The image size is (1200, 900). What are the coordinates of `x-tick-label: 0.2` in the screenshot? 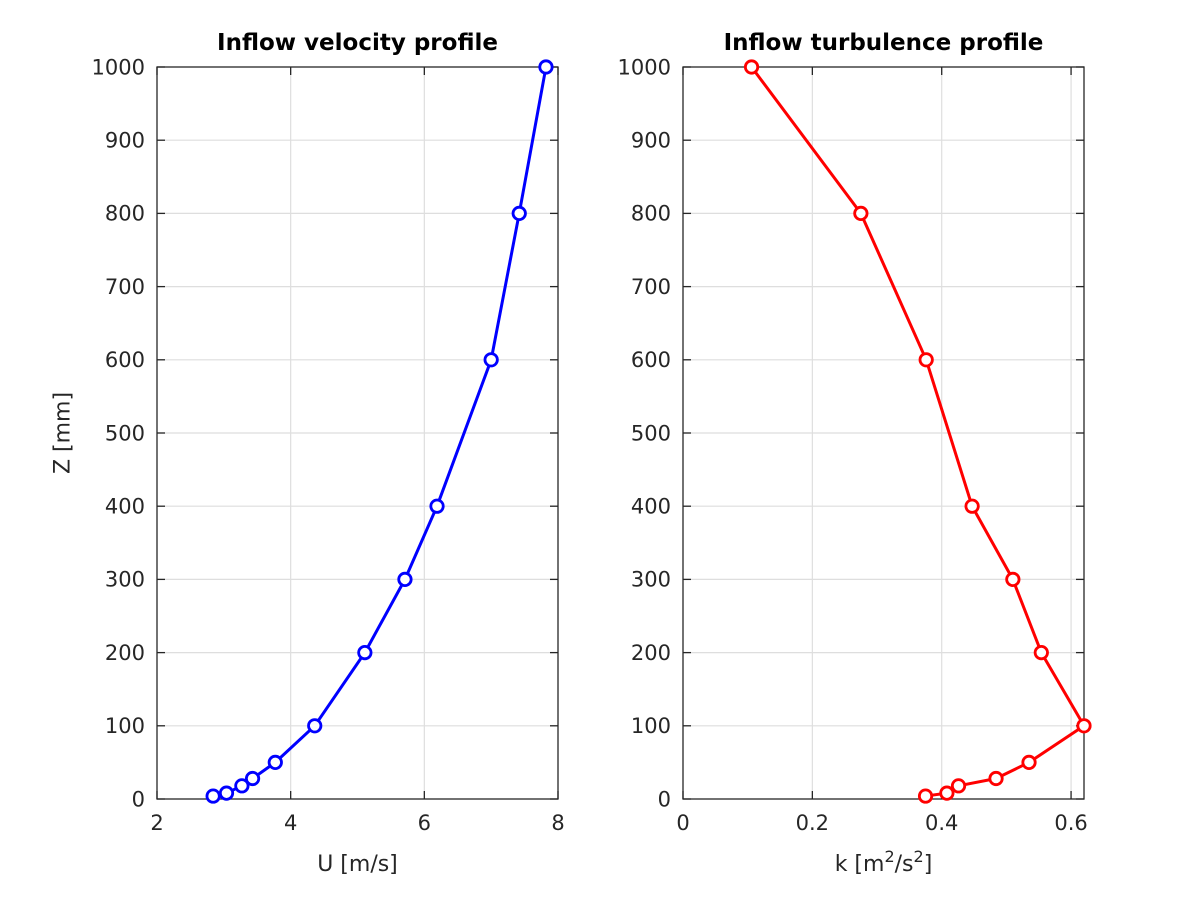 It's located at (812, 823).